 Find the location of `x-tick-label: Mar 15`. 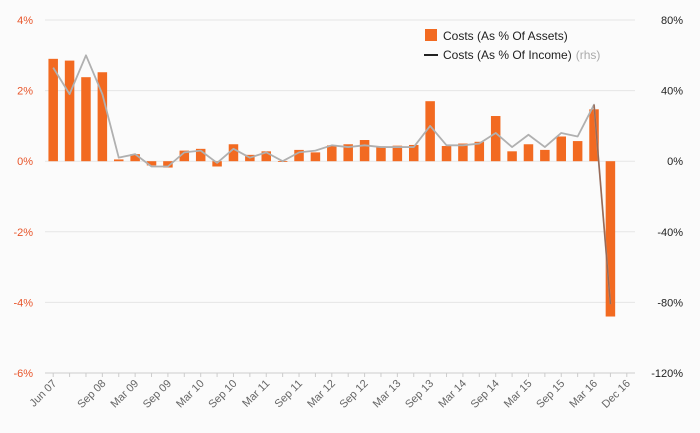

x-tick-label: Mar 15 is located at coordinates (518, 394).